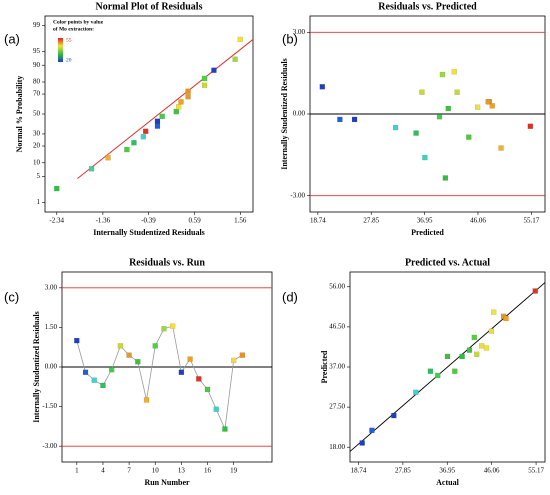 This screenshot has height=495, width=550. I want to click on legend-min: 20, so click(69, 60).